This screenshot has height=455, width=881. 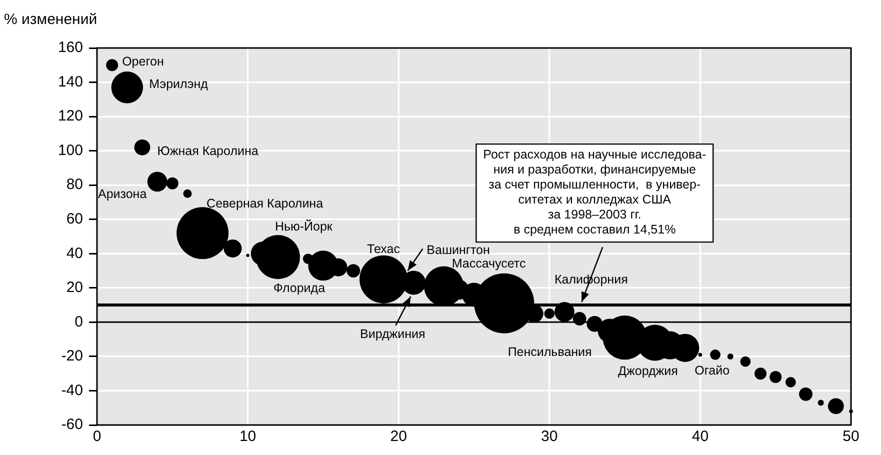 I want to click on x-tick-label: 10, so click(x=247, y=437).